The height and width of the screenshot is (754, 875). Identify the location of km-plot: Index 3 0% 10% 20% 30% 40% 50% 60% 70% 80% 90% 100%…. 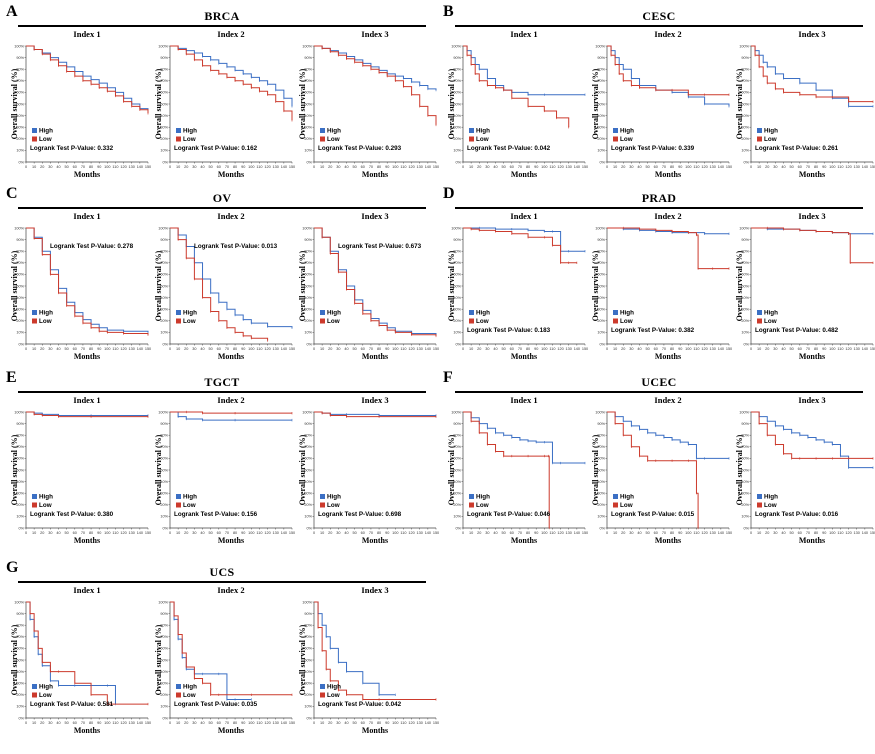
(368, 286).